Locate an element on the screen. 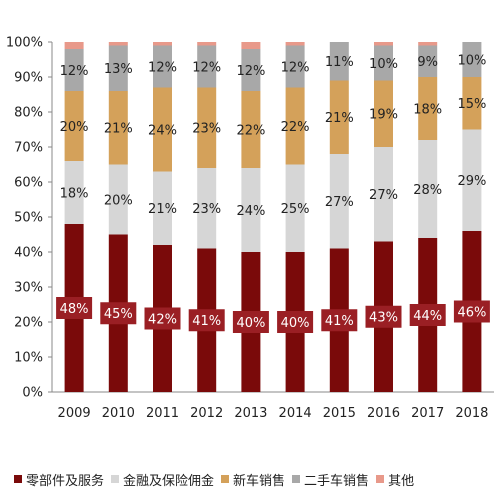  data-label: 44% is located at coordinates (427, 316).